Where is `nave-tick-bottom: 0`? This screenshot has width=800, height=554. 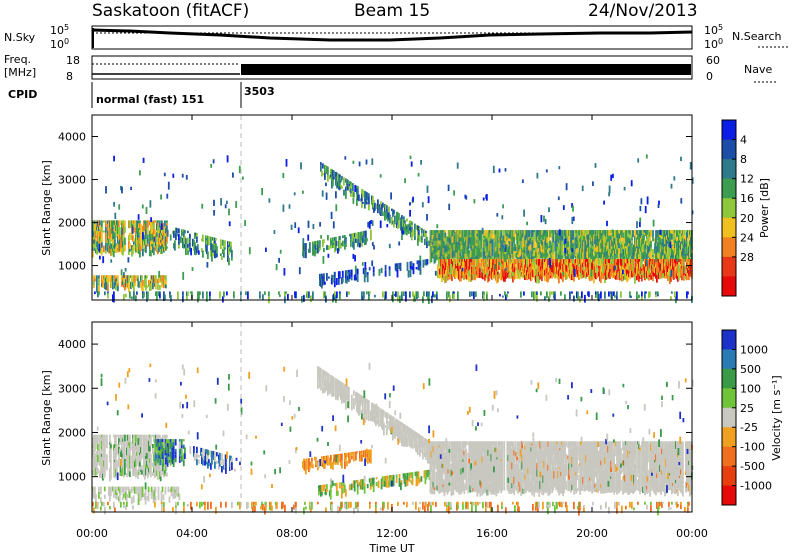
nave-tick-bottom: 0 is located at coordinates (709, 76).